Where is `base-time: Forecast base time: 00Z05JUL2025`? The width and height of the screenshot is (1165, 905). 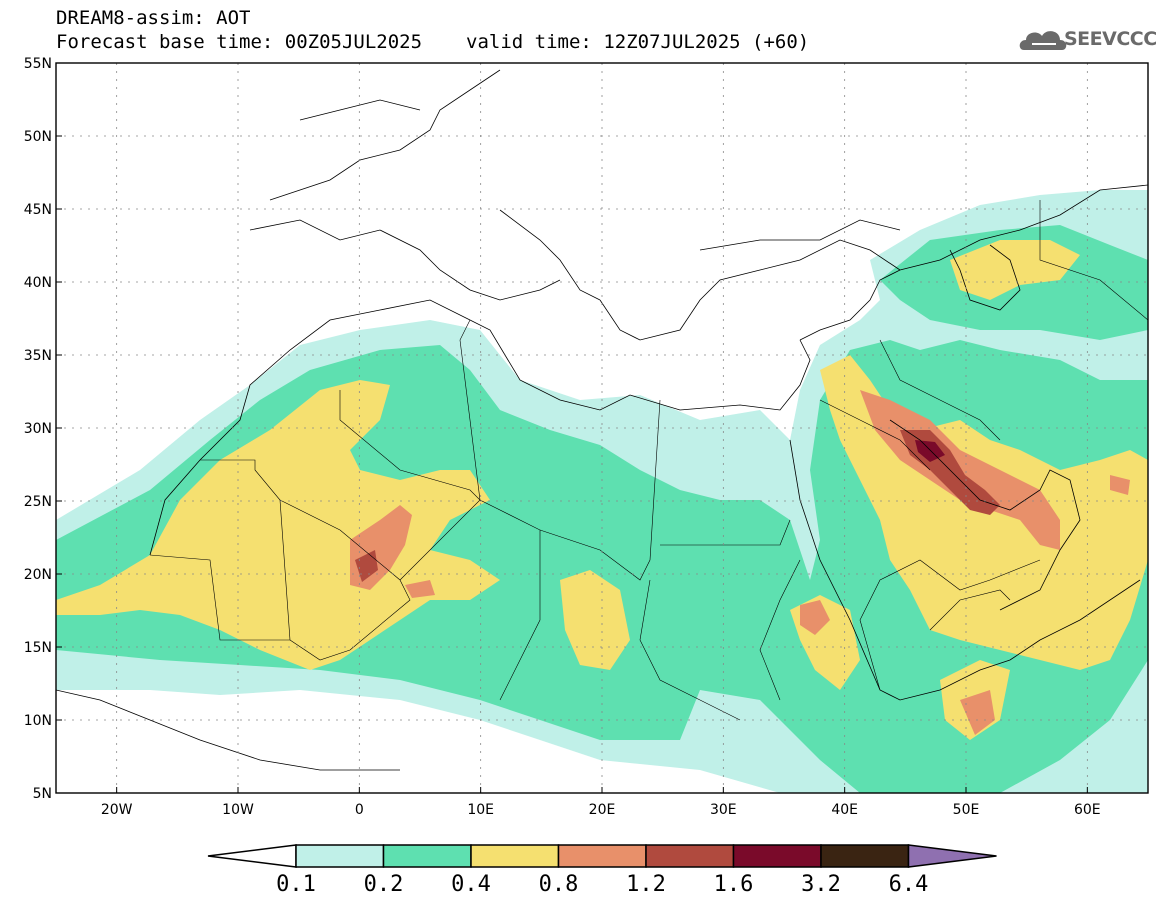
base-time: Forecast base time: 00Z05JUL2025 is located at coordinates (239, 42).